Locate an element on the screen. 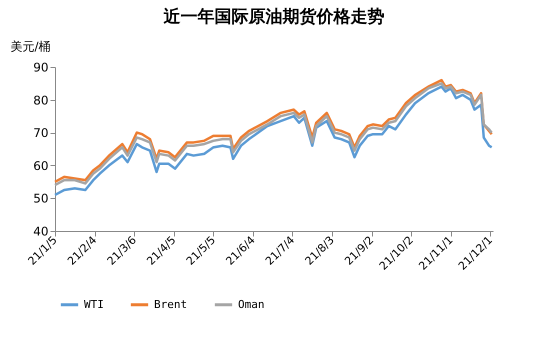 This screenshot has width=533, height=356. legend-label: Brent is located at coordinates (171, 304).